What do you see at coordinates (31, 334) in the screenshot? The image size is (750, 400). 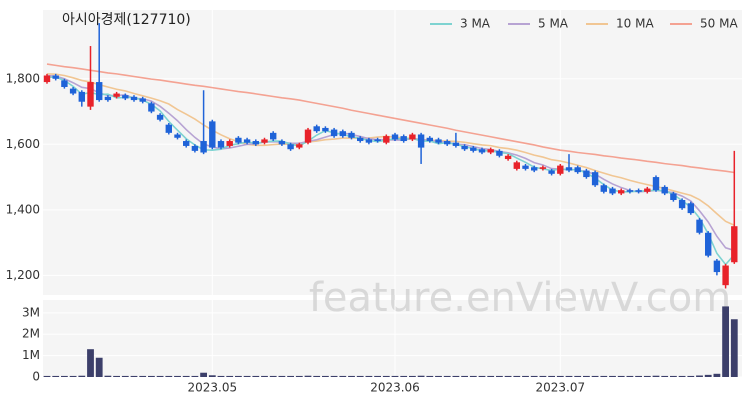 I see `y-tick-label: 2M` at bounding box center [31, 334].